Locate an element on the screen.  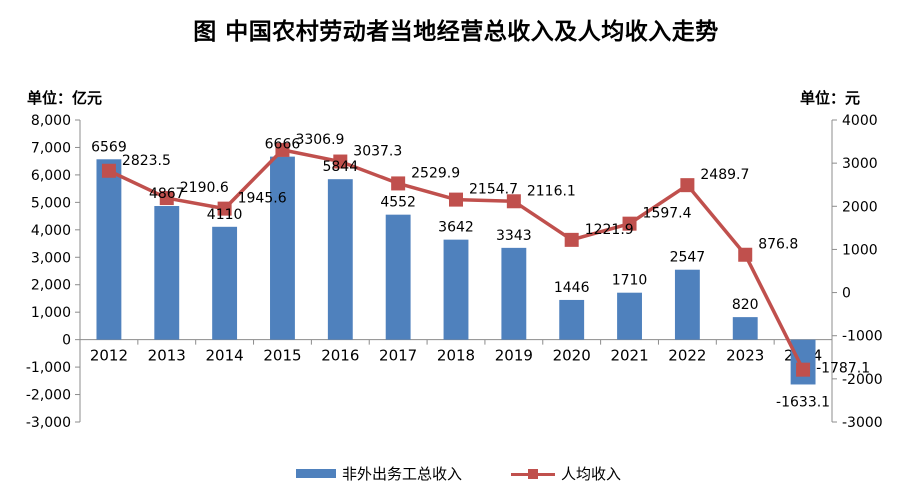
bar-data-label: 4552 is located at coordinates (398, 203).